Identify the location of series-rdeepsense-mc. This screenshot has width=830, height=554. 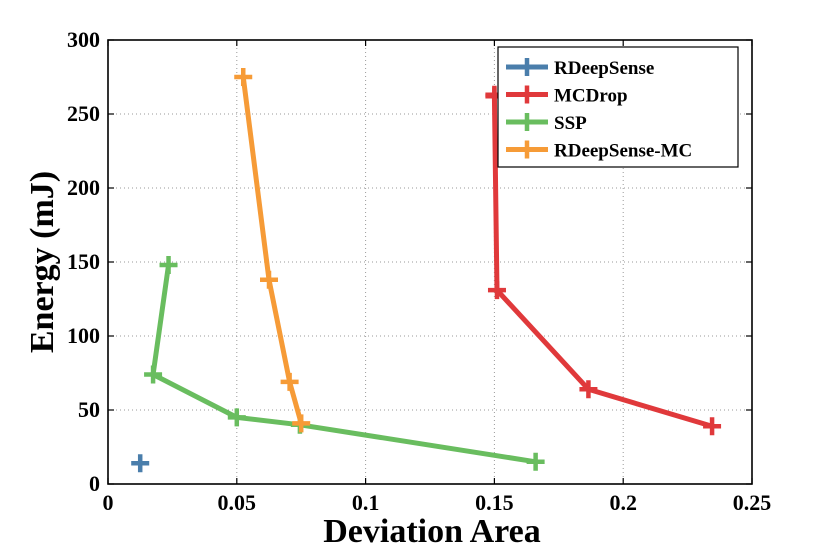
(272, 250).